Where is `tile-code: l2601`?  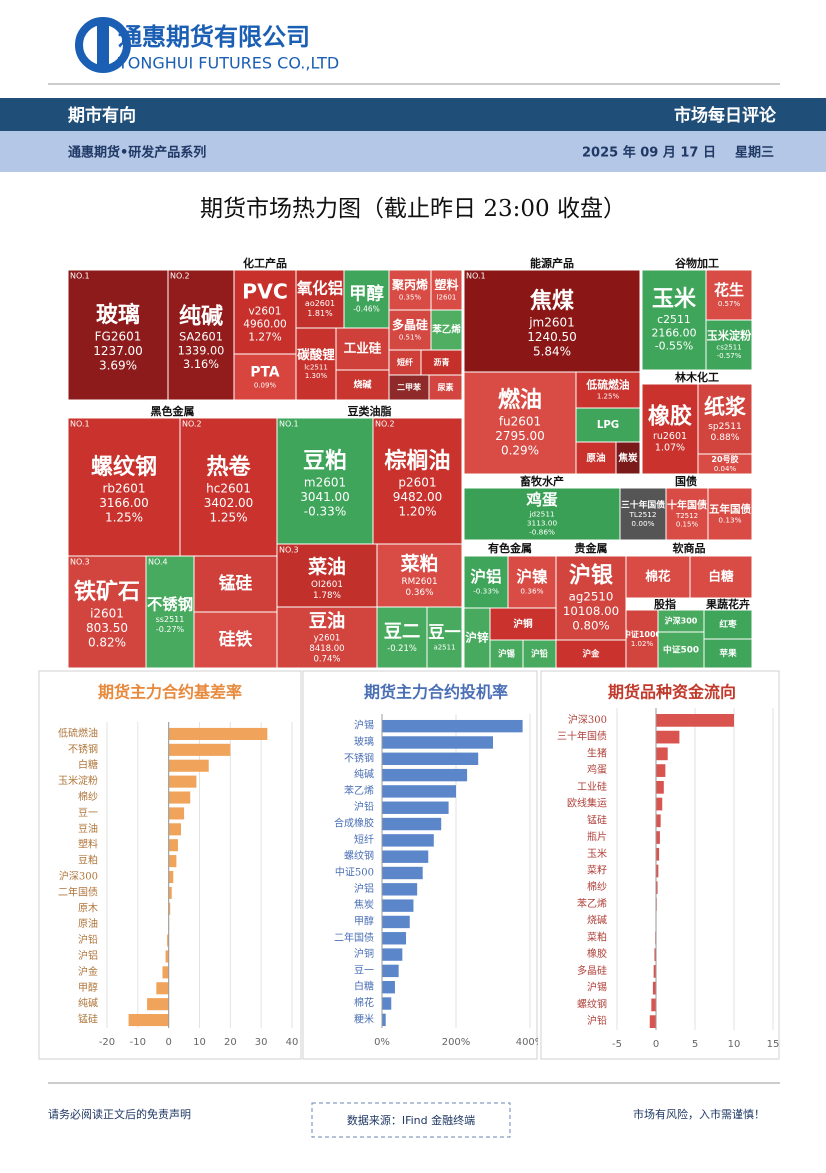 tile-code: l2601 is located at coordinates (447, 297).